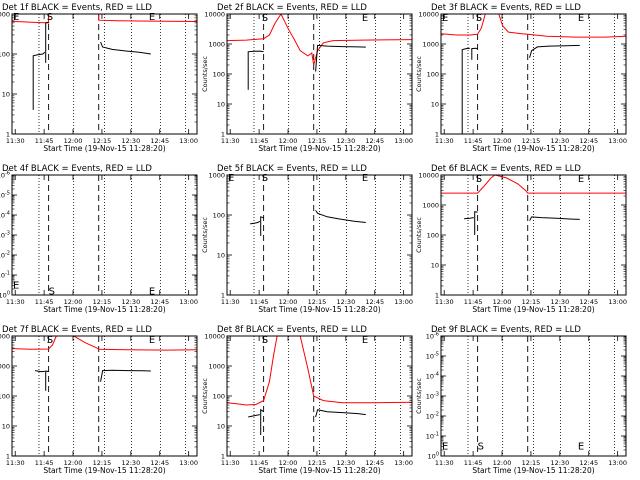 The height and width of the screenshot is (480, 640). Describe the element at coordinates (5, 195) in the screenshot. I see `y-tick-label: 10⁻⁵` at that location.